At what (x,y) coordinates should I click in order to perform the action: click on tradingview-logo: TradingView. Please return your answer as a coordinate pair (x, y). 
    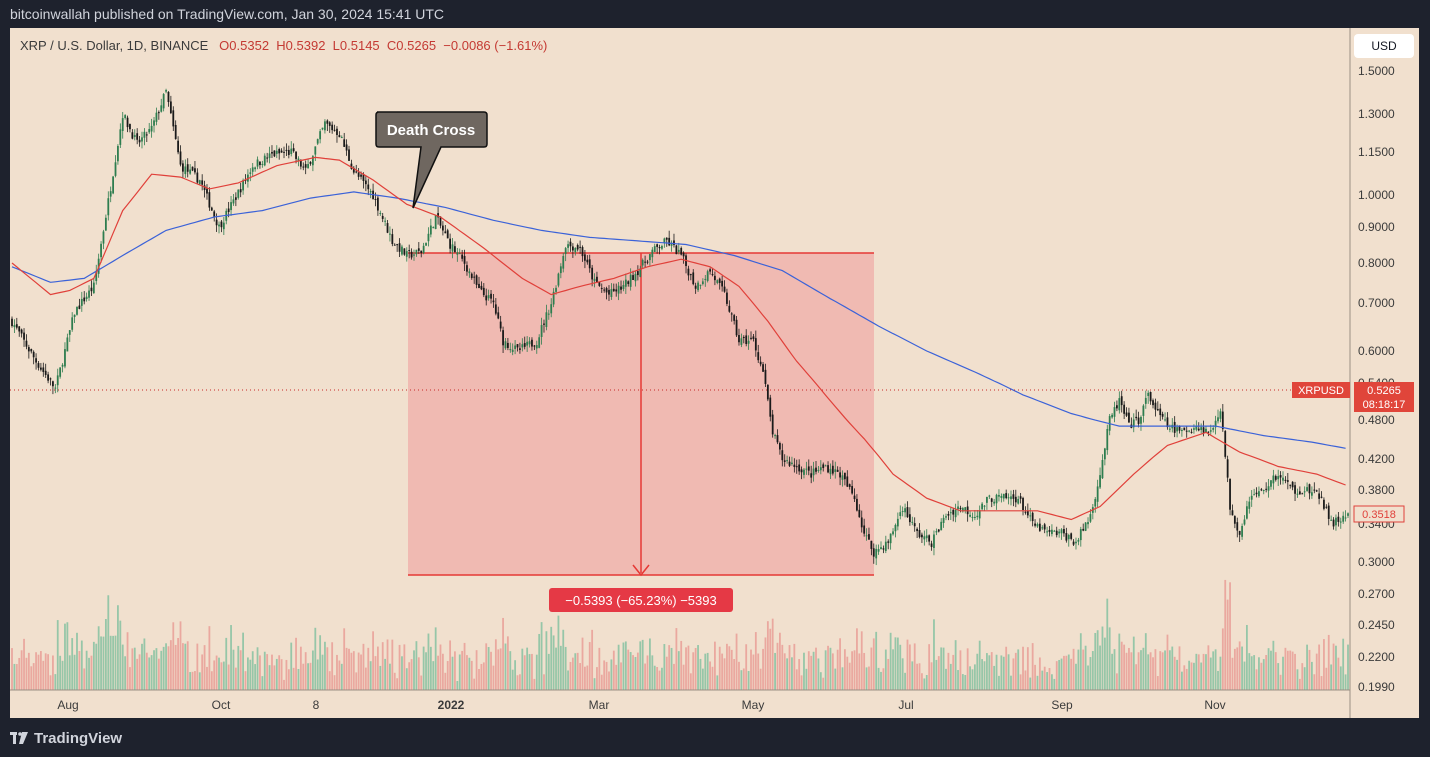
    Looking at the image, I should click on (66, 738).